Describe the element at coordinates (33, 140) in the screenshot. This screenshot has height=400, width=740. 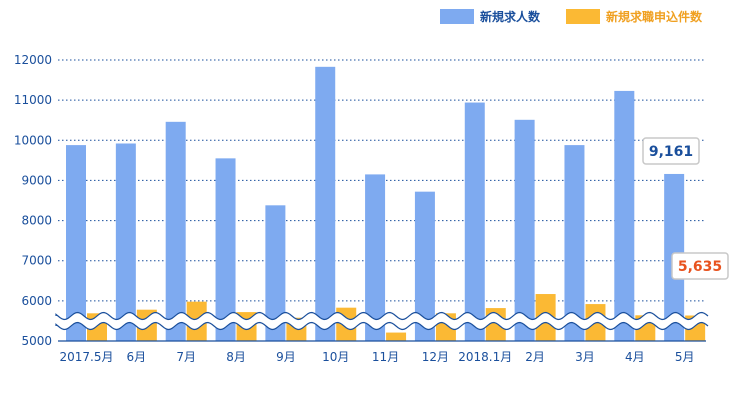
I see `y-tick-label: 10000` at that location.